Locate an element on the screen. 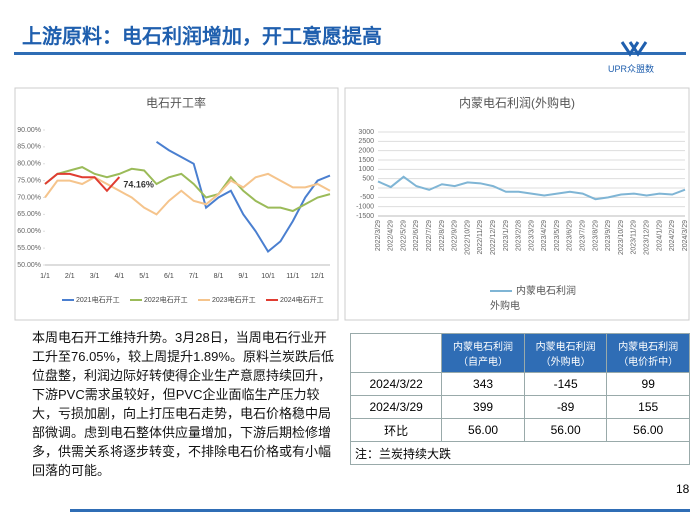  y-tick-label: 3000 is located at coordinates (366, 132).